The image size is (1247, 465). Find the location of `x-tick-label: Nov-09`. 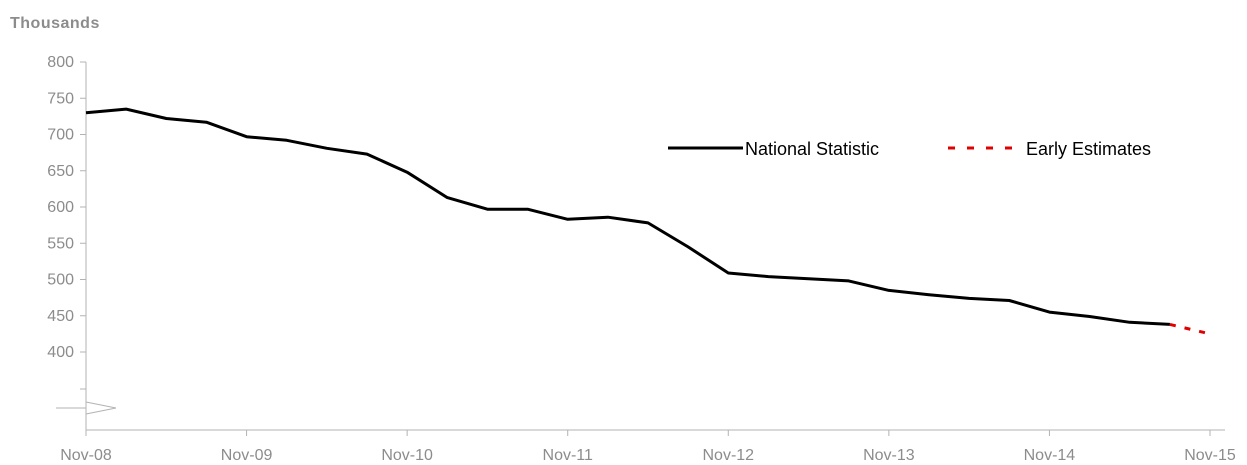

x-tick-label: Nov-09 is located at coordinates (247, 455).